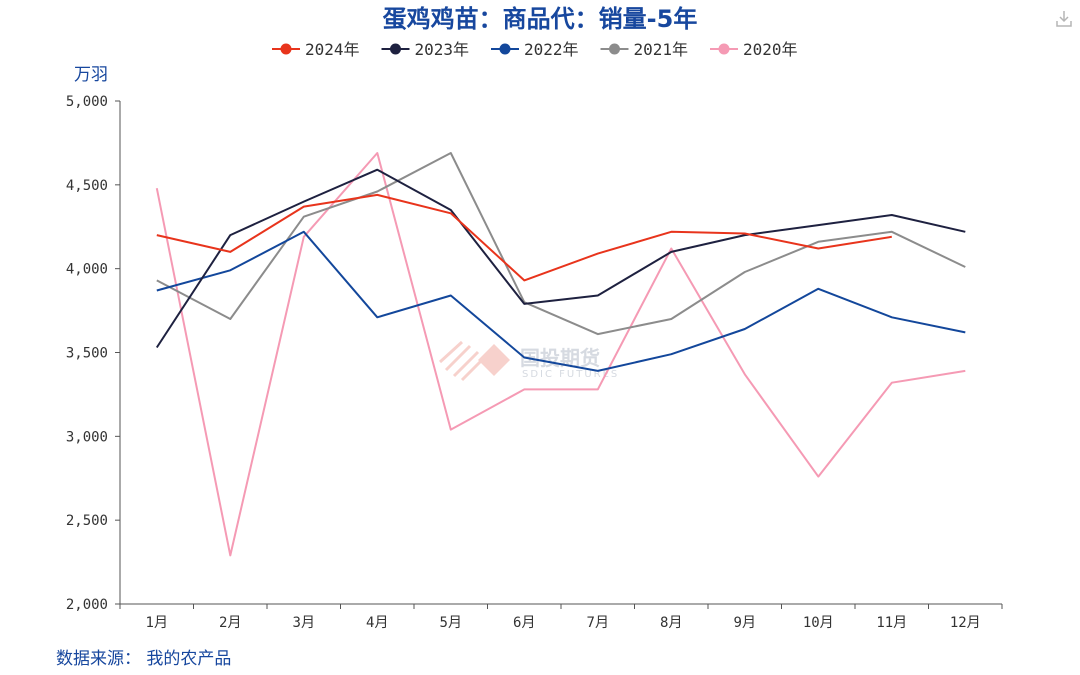 Image resolution: width=1080 pixels, height=675 pixels. I want to click on y-tick-label: 3,000, so click(87, 437).